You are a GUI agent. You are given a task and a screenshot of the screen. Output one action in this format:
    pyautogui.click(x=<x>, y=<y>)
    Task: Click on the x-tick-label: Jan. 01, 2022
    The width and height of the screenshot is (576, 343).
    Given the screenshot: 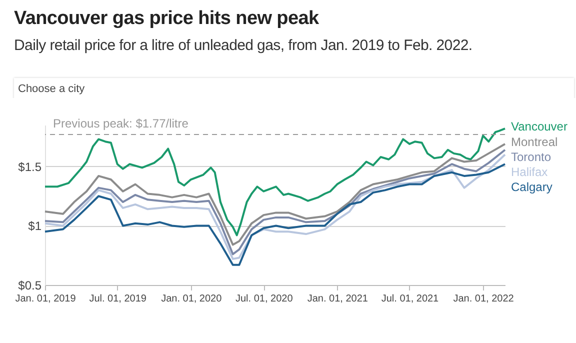 What is the action you would take?
    pyautogui.click(x=483, y=299)
    